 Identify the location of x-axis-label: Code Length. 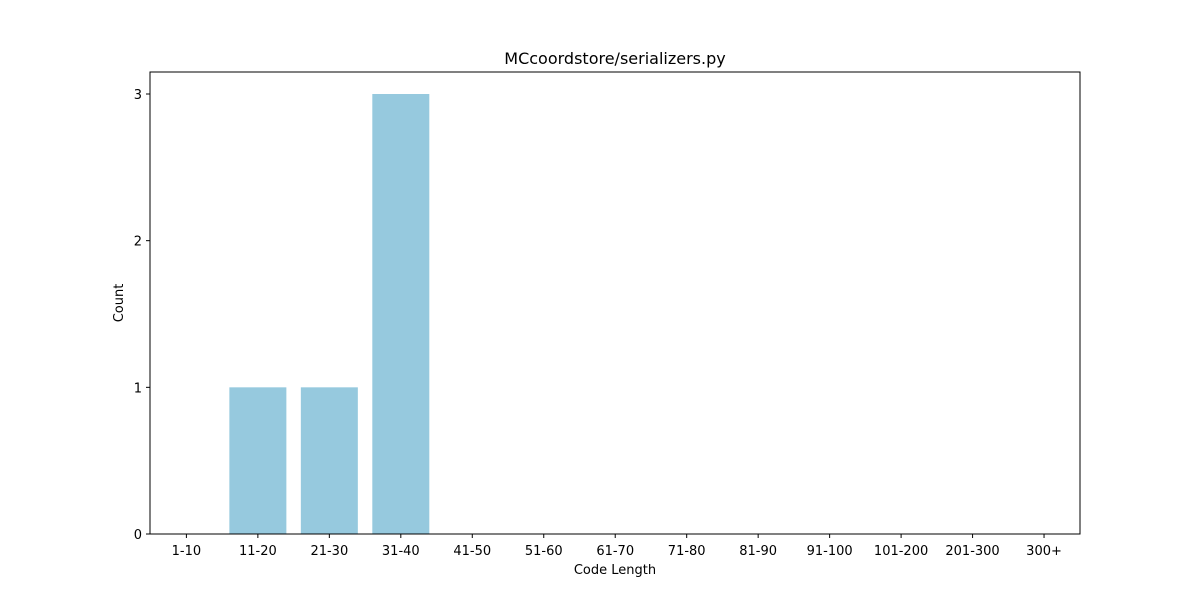
(615, 570).